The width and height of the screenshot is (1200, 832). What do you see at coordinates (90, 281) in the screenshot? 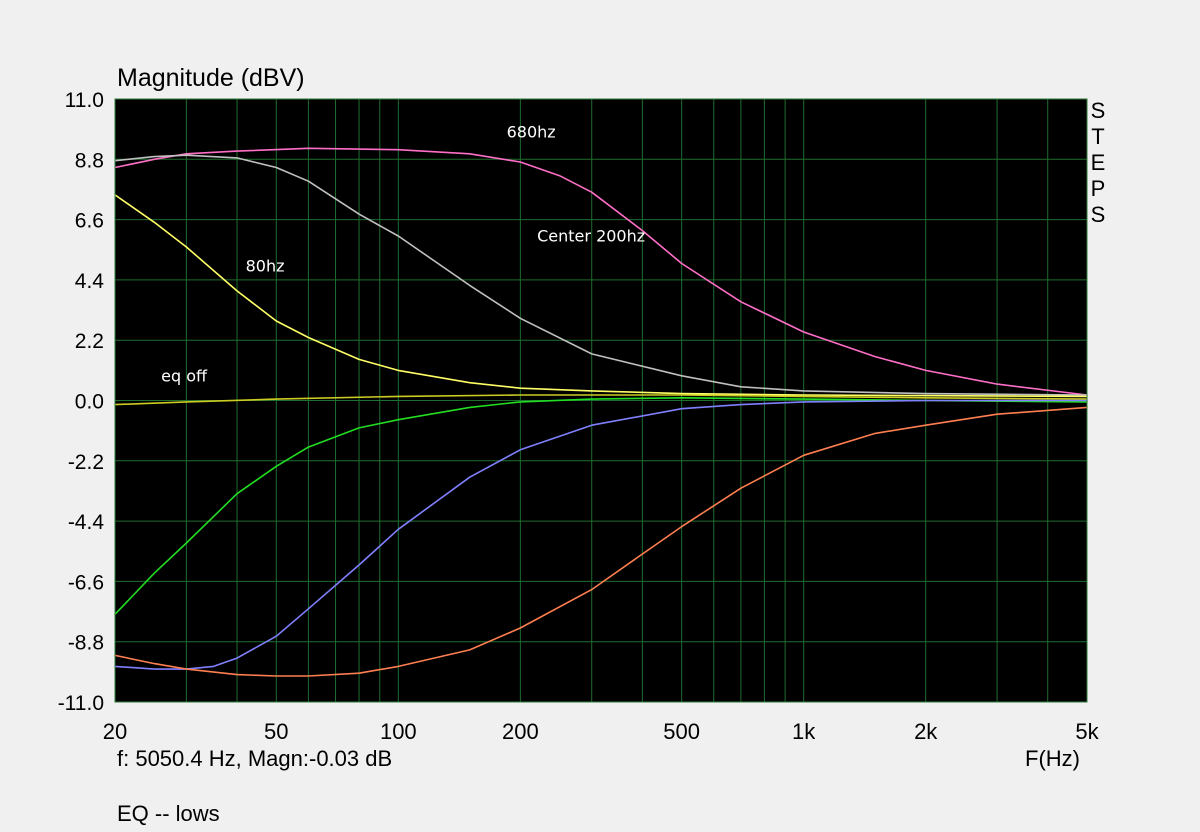
I see `y-tick-label: 4.4` at bounding box center [90, 281].